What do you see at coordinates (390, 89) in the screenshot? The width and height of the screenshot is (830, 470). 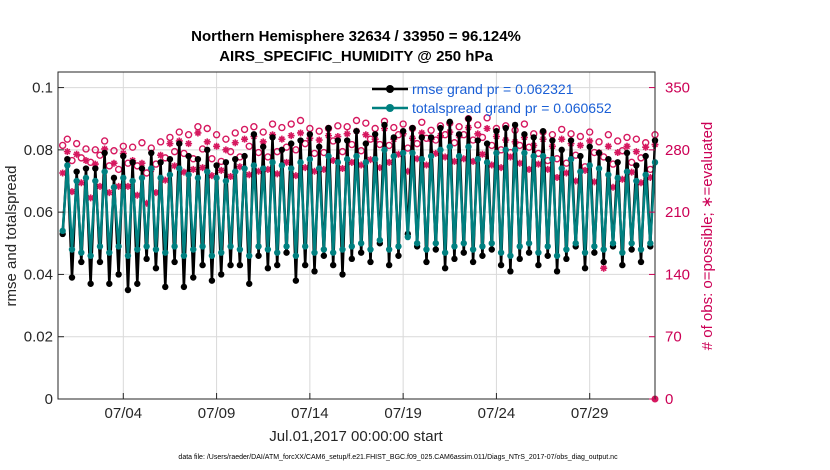 I see `legend-rmse-marker` at bounding box center [390, 89].